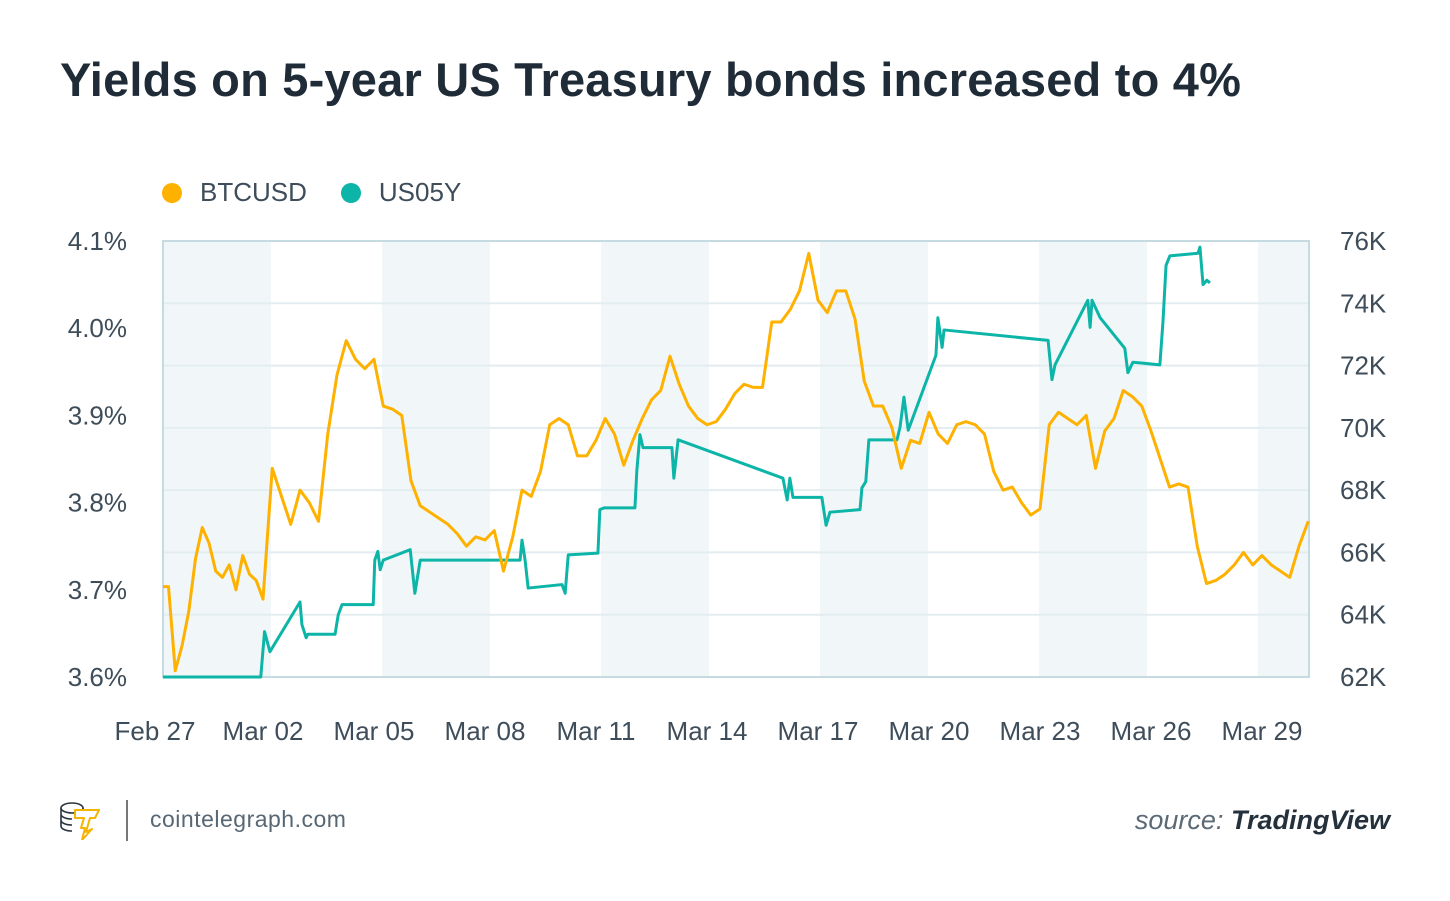  Describe the element at coordinates (1363, 241) in the screenshot. I see `y-right-tick-label: 76K` at that location.